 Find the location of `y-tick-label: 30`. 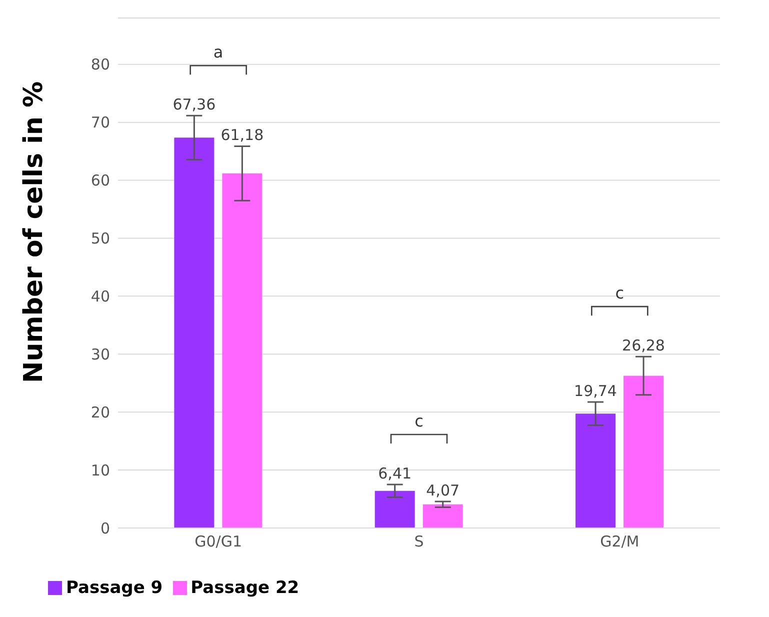

y-tick-label: 30 is located at coordinates (100, 354).